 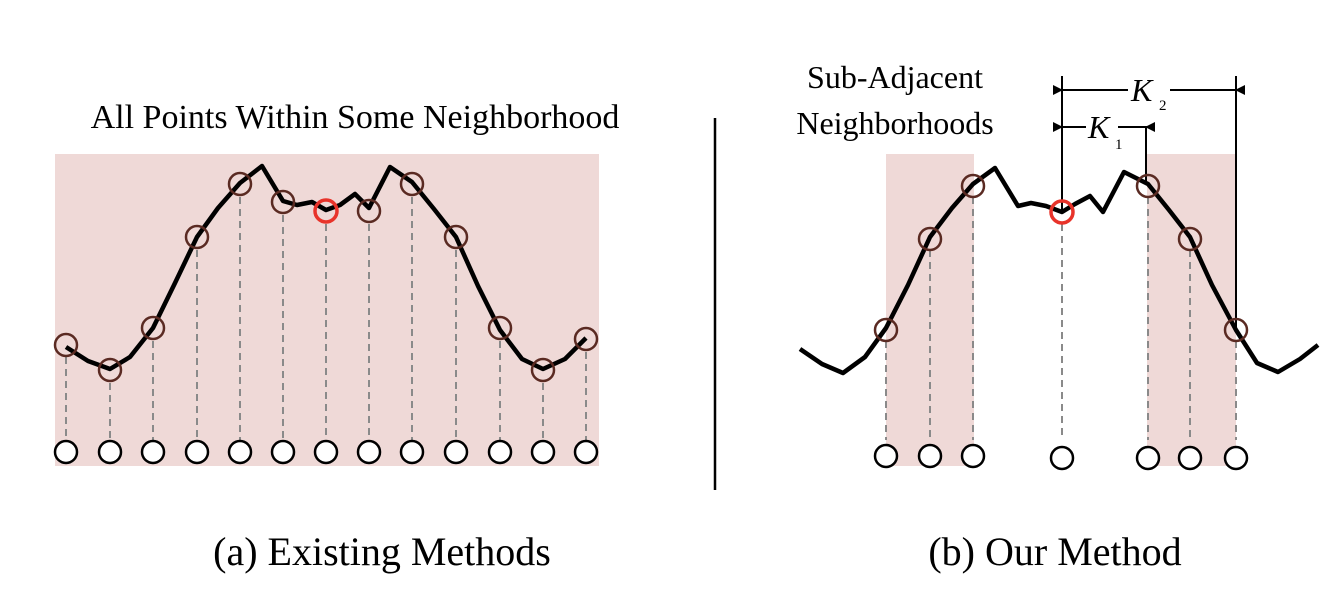 What do you see at coordinates (1062, 212) in the screenshot?
I see `panel-b-focus-point` at bounding box center [1062, 212].